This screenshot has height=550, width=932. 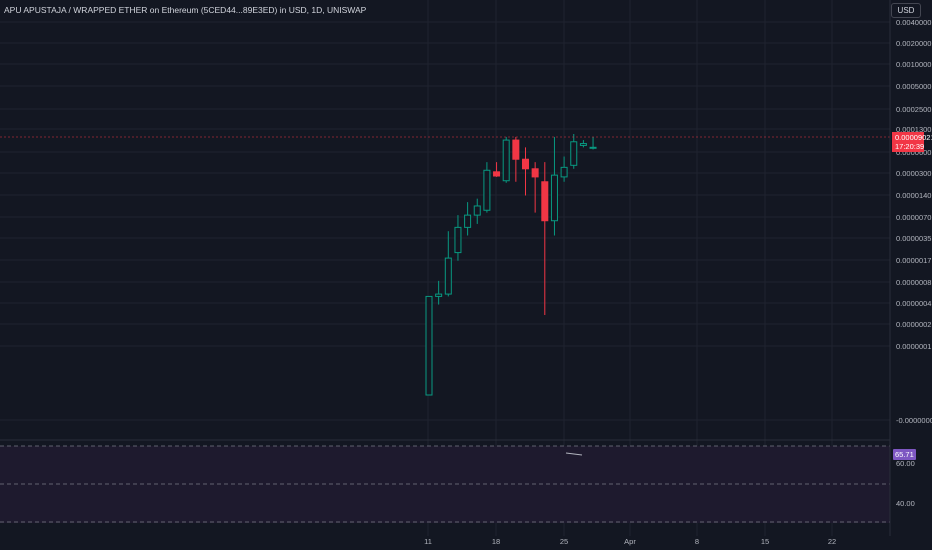 What do you see at coordinates (913, 86) in the screenshot?
I see `price-tick-label: 0.0005000` at bounding box center [913, 86].